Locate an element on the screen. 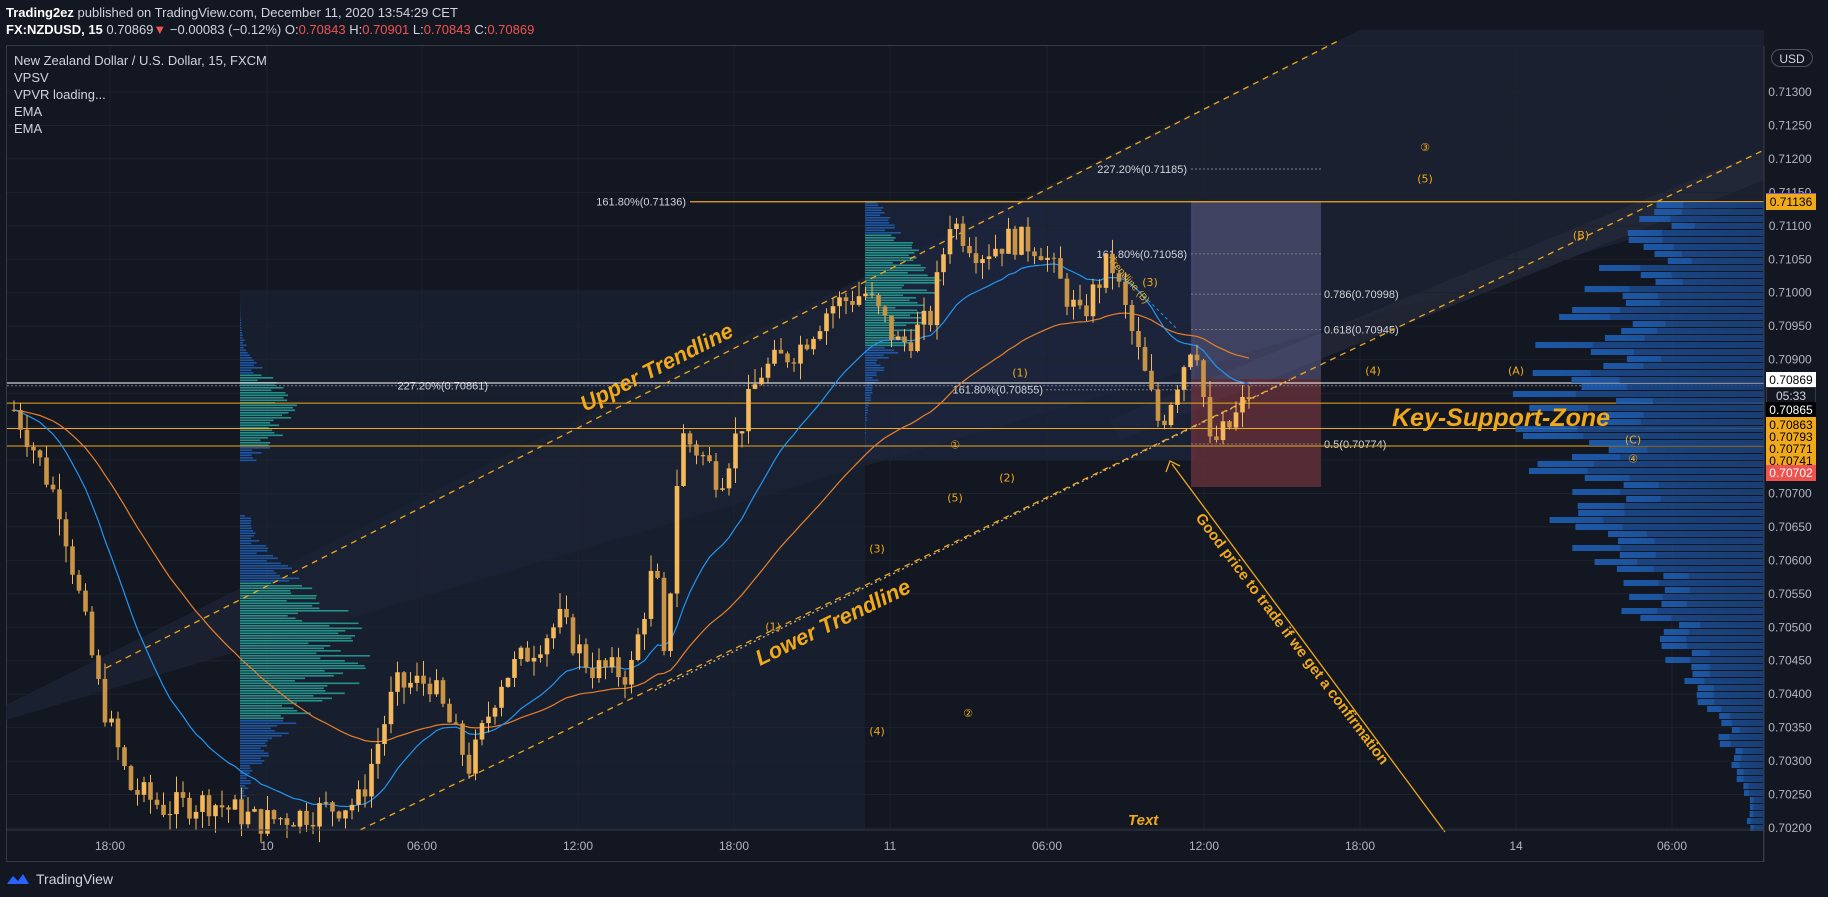 This screenshot has height=897, width=1828. brand-name: TradingView is located at coordinates (75, 879).